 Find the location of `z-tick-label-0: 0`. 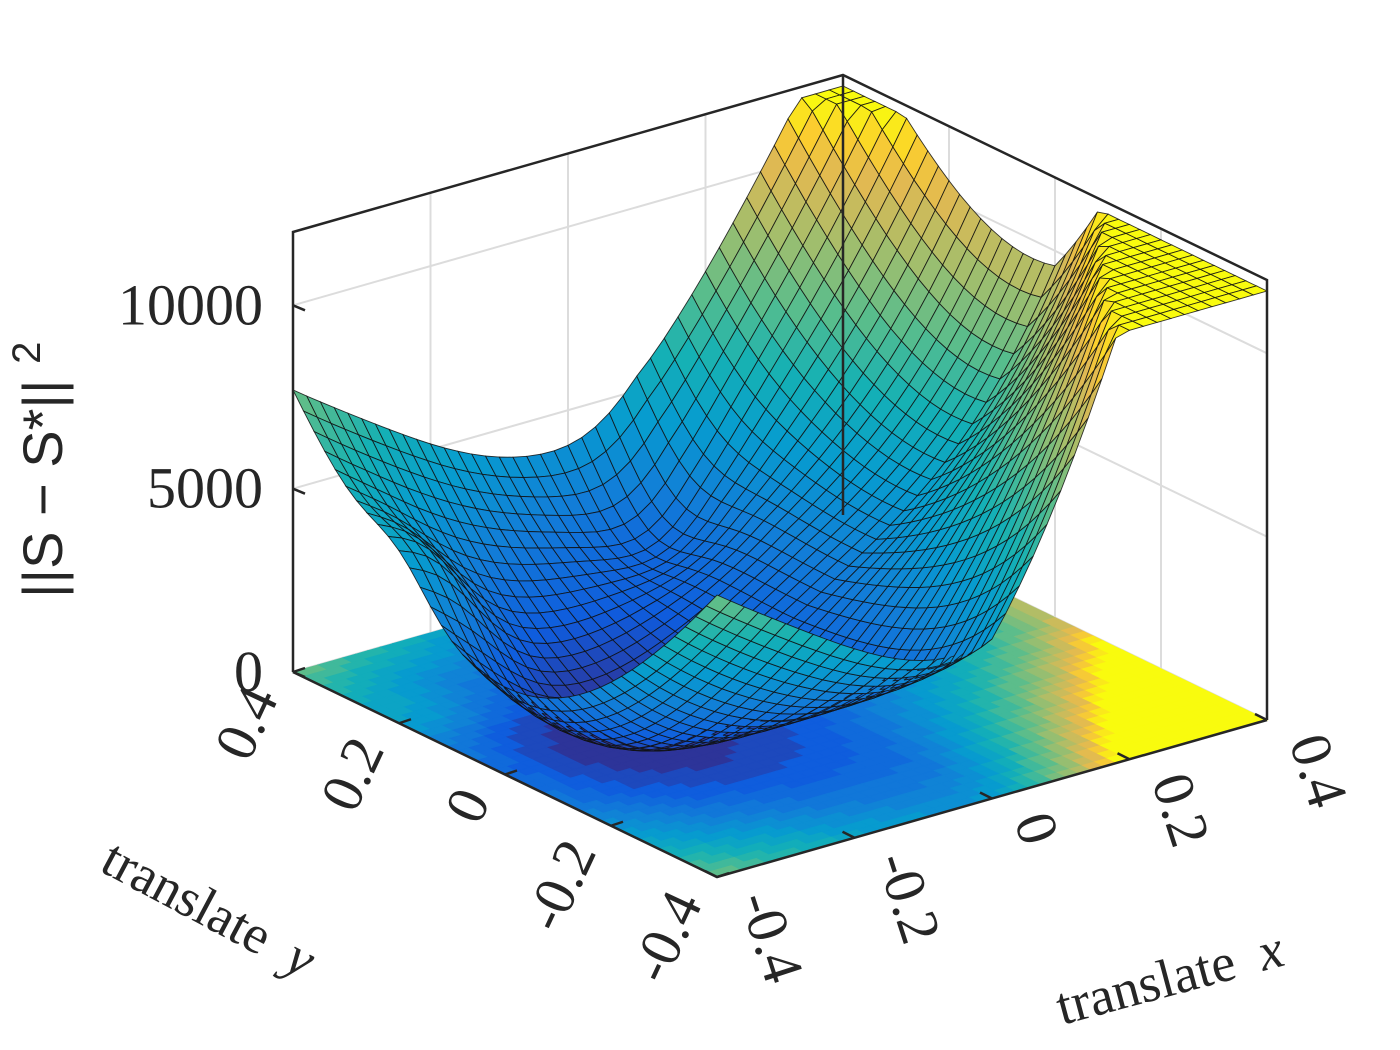

z-tick-label-0: 0 is located at coordinates (248, 671).